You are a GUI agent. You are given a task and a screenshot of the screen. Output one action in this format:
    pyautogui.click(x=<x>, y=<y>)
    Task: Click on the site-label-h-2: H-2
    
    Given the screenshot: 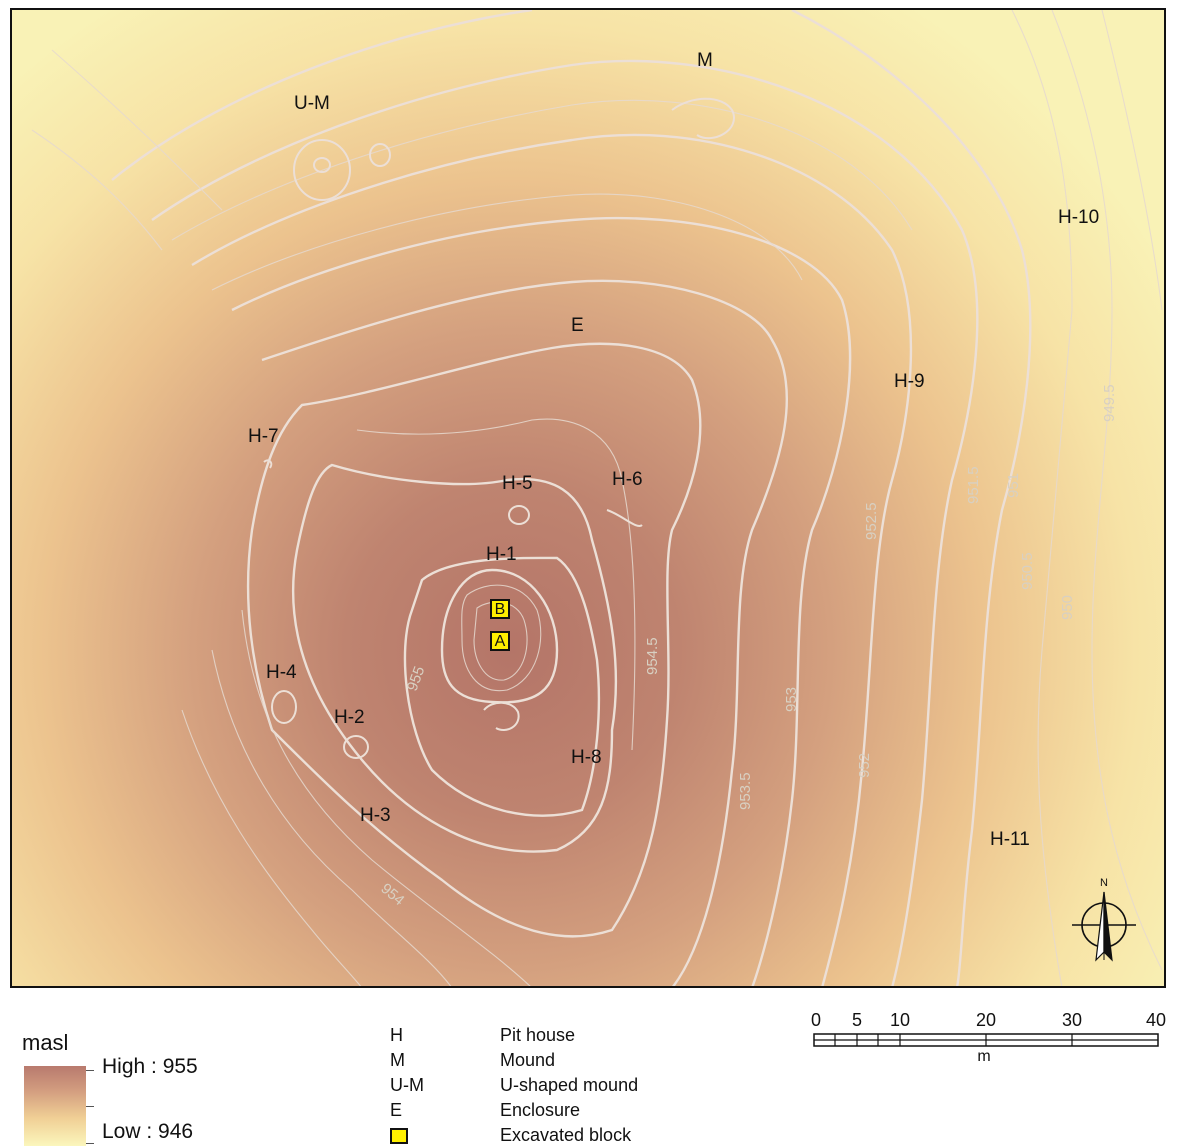 What is the action you would take?
    pyautogui.click(x=349, y=717)
    